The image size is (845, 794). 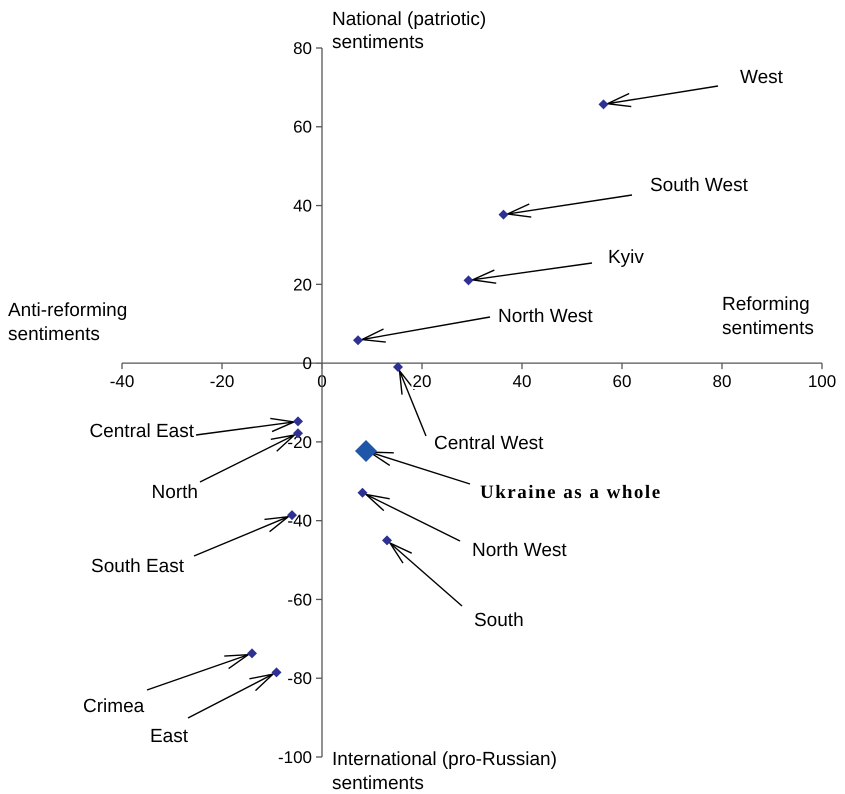 What do you see at coordinates (522, 382) in the screenshot?
I see `x-tick-label: 40` at bounding box center [522, 382].